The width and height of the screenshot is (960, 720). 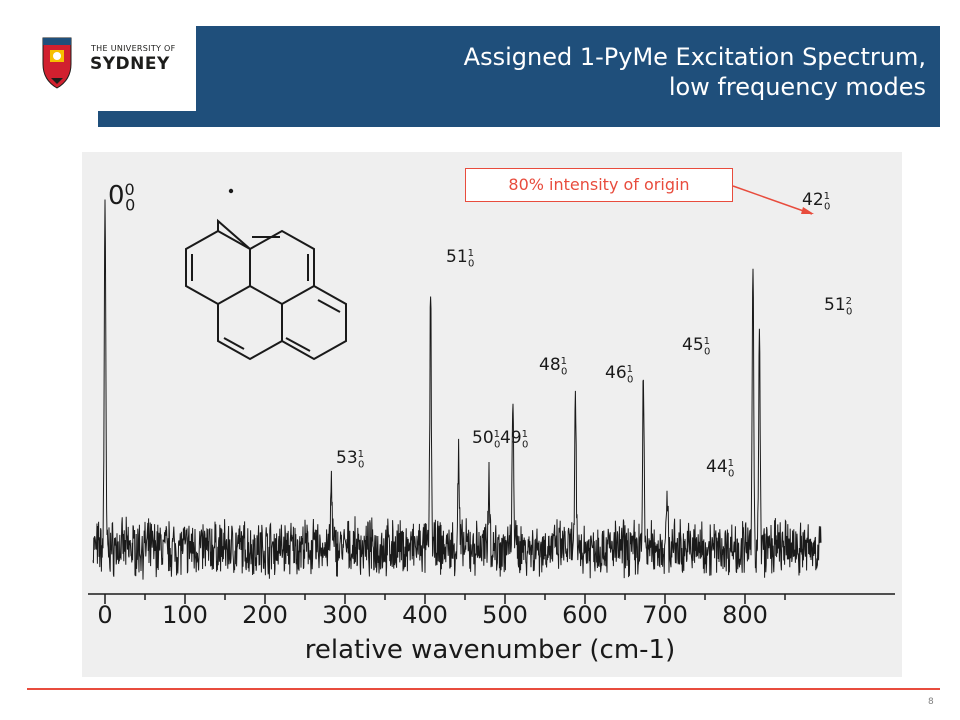 What do you see at coordinates (665, 615) in the screenshot?
I see `x-tick-label: 700` at bounding box center [665, 615].